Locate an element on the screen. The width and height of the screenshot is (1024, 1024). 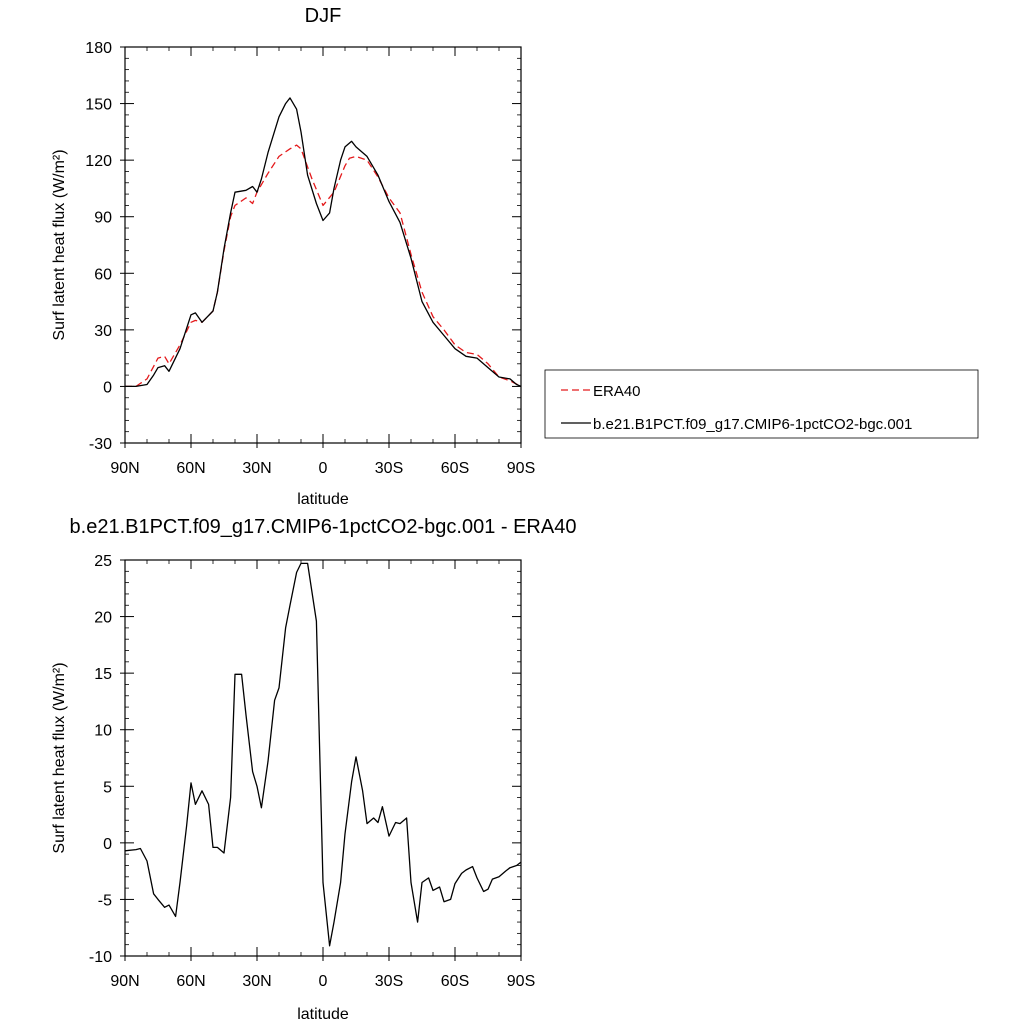
y-tick-label: 90 is located at coordinates (103, 218).